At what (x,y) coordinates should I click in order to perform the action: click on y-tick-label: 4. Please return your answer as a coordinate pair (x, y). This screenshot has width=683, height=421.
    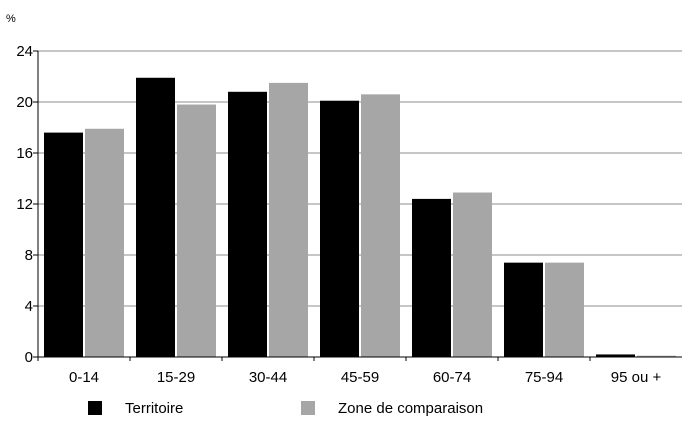
    Looking at the image, I should click on (29, 306).